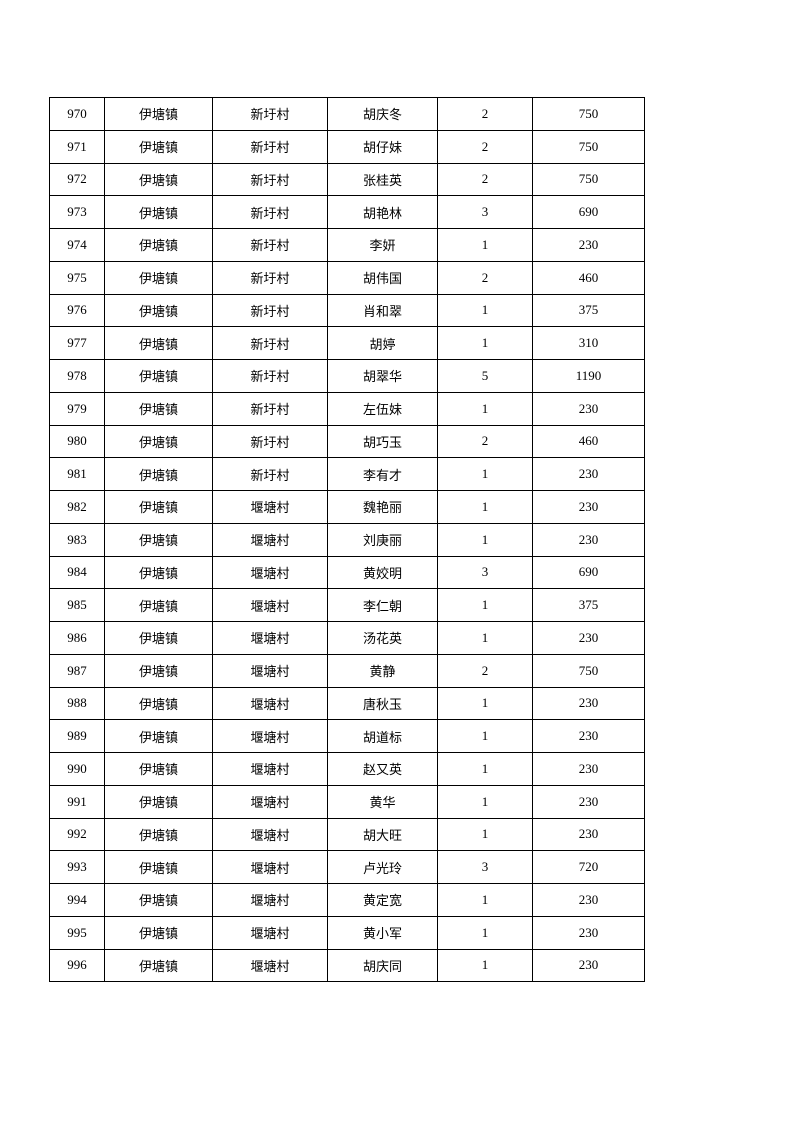 The image size is (793, 1122). I want to click on person-name-cell: 唐秋玉, so click(382, 703).